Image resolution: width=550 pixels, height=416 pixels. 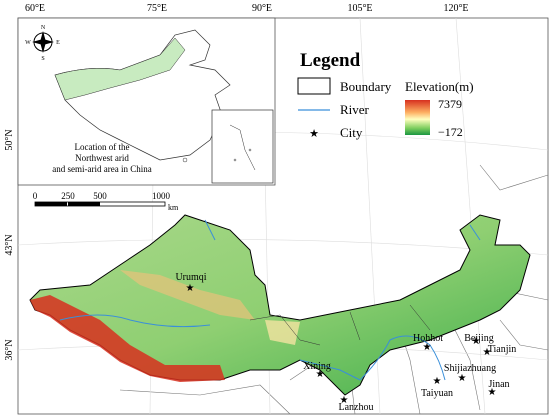 I want to click on longitude-label: 90°E, so click(x=262, y=8).